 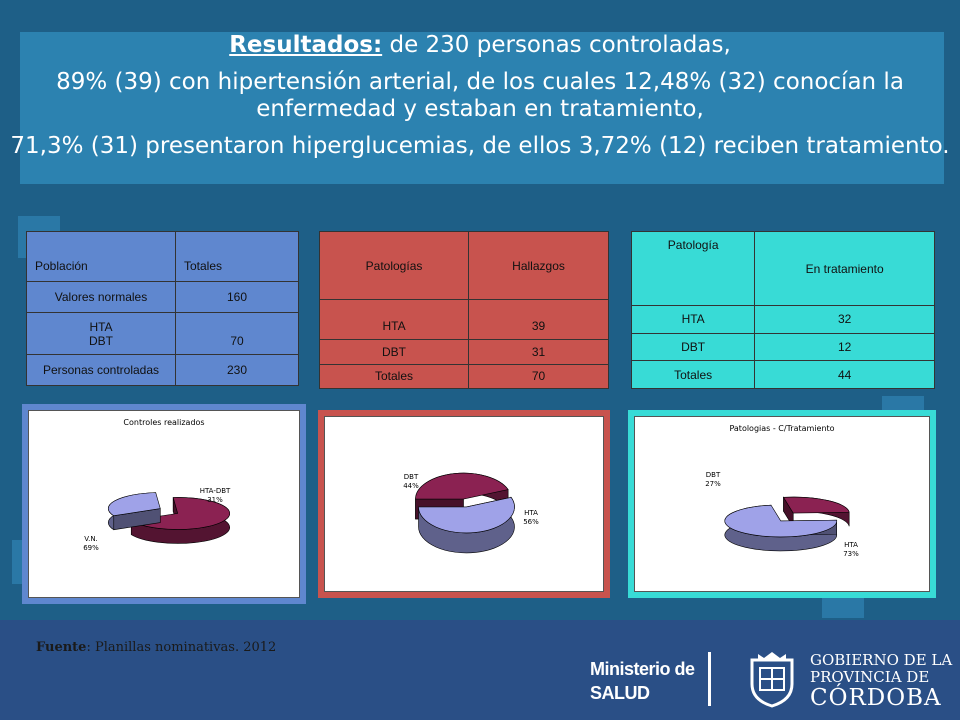 I want to click on table-cell: 44, so click(x=844, y=374).